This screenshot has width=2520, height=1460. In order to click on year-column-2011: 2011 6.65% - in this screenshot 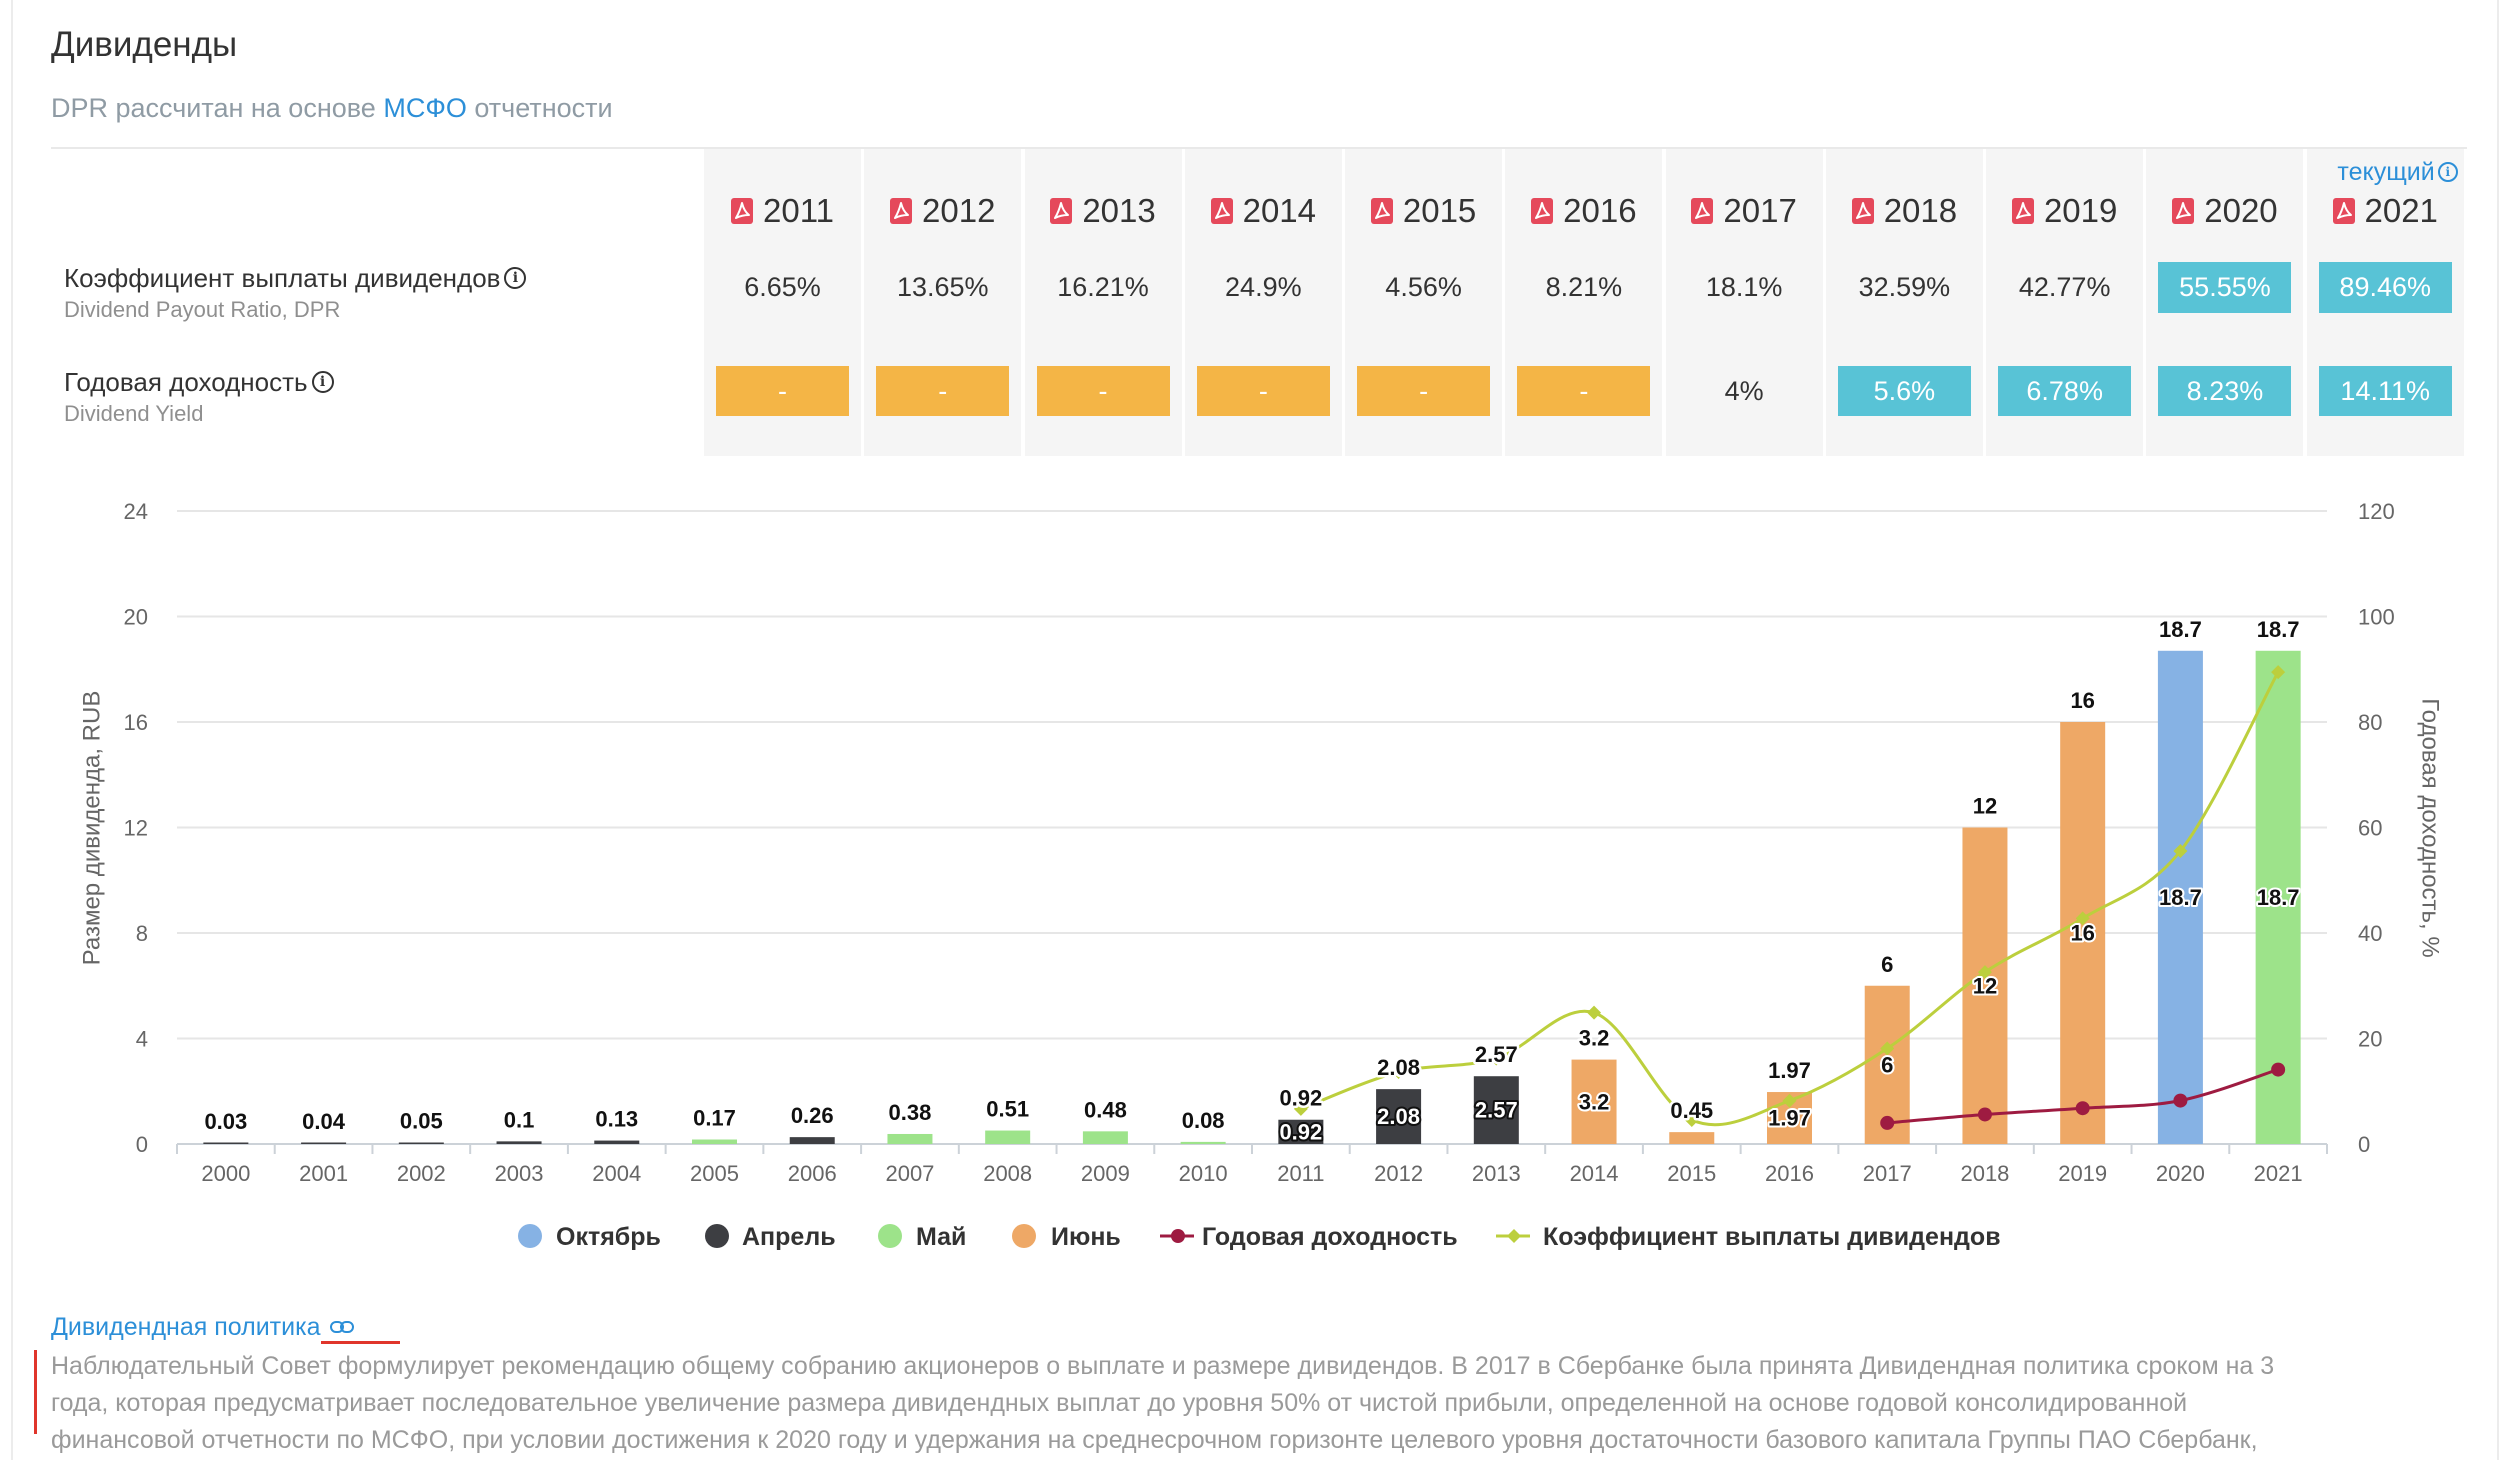, I will do `click(782, 302)`.